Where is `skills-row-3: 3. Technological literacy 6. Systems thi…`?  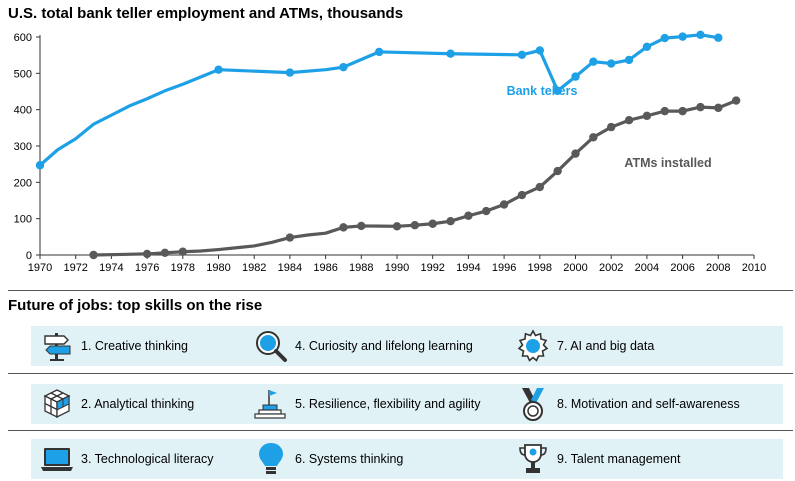
skills-row-3: 3. Technological literacy 6. Systems thi… is located at coordinates (407, 459).